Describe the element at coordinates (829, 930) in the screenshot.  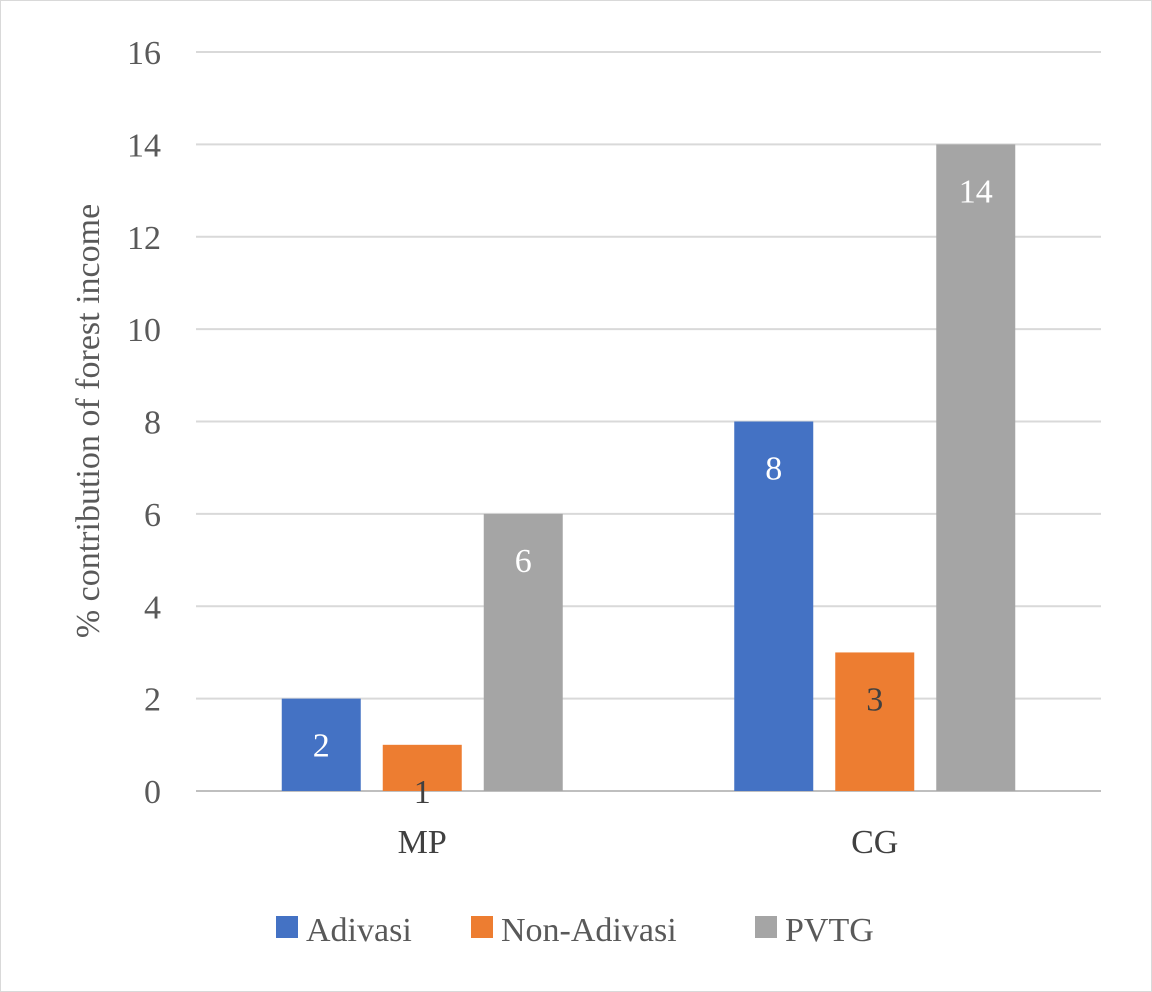
I see `legend-label: PVTG` at that location.